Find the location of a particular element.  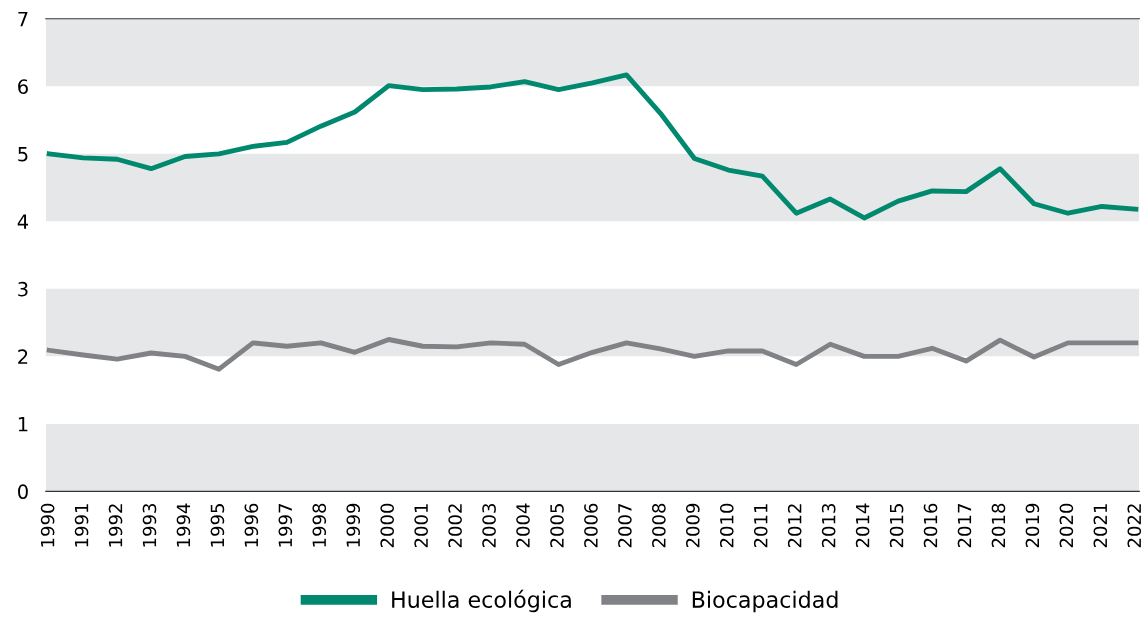

x-tick-label: 2018 is located at coordinates (998, 525).